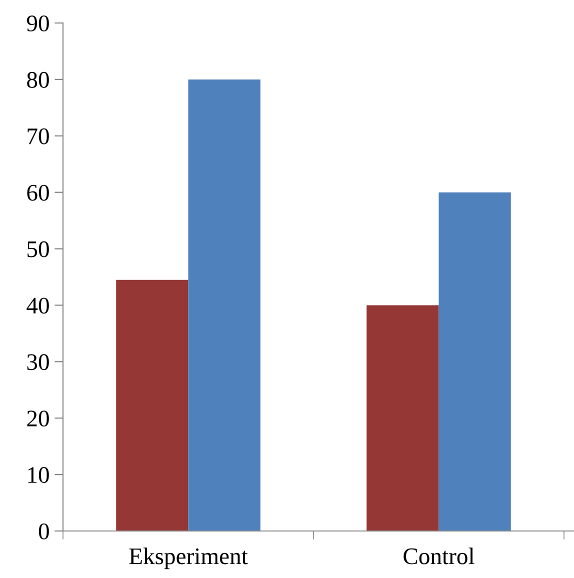 The image size is (574, 578). Describe the element at coordinates (38, 192) in the screenshot. I see `y-tick-label: 60` at that location.